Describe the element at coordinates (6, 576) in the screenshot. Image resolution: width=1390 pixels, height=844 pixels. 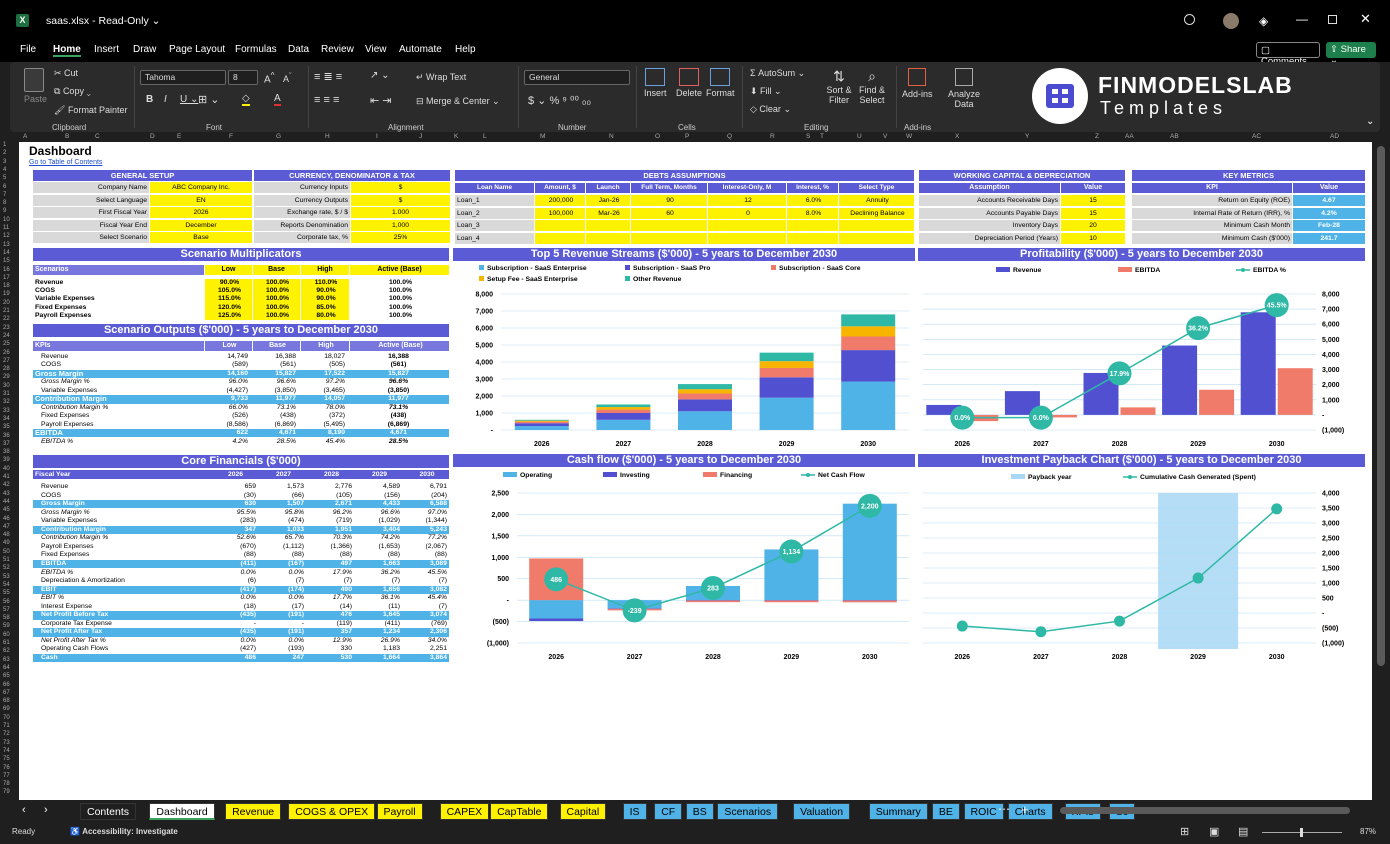
I see `row-header: 53` at that location.